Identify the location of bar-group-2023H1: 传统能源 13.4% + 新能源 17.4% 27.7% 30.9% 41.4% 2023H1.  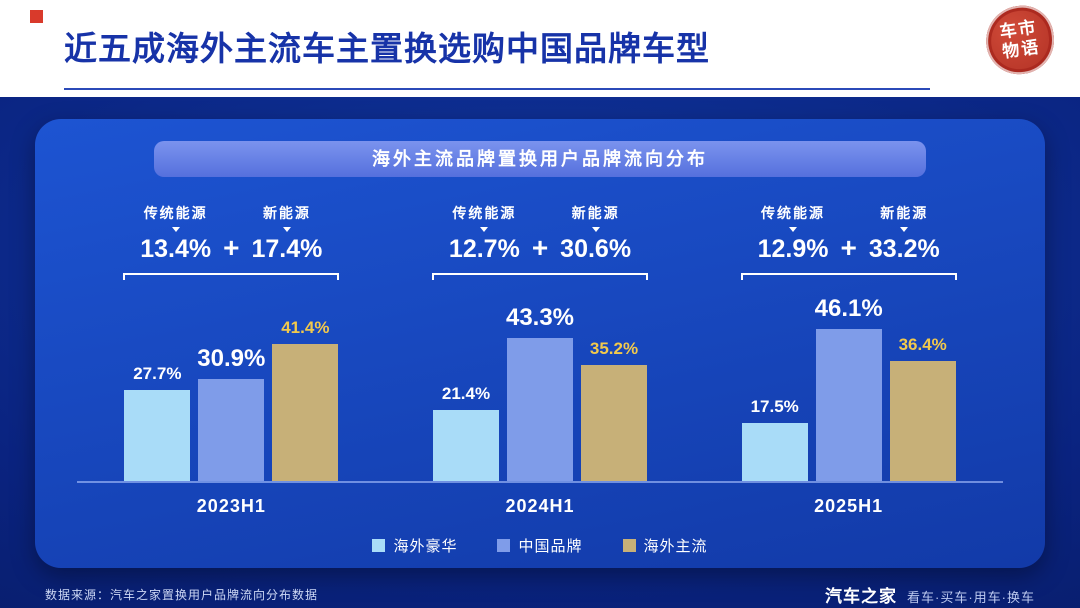
(231, 359).